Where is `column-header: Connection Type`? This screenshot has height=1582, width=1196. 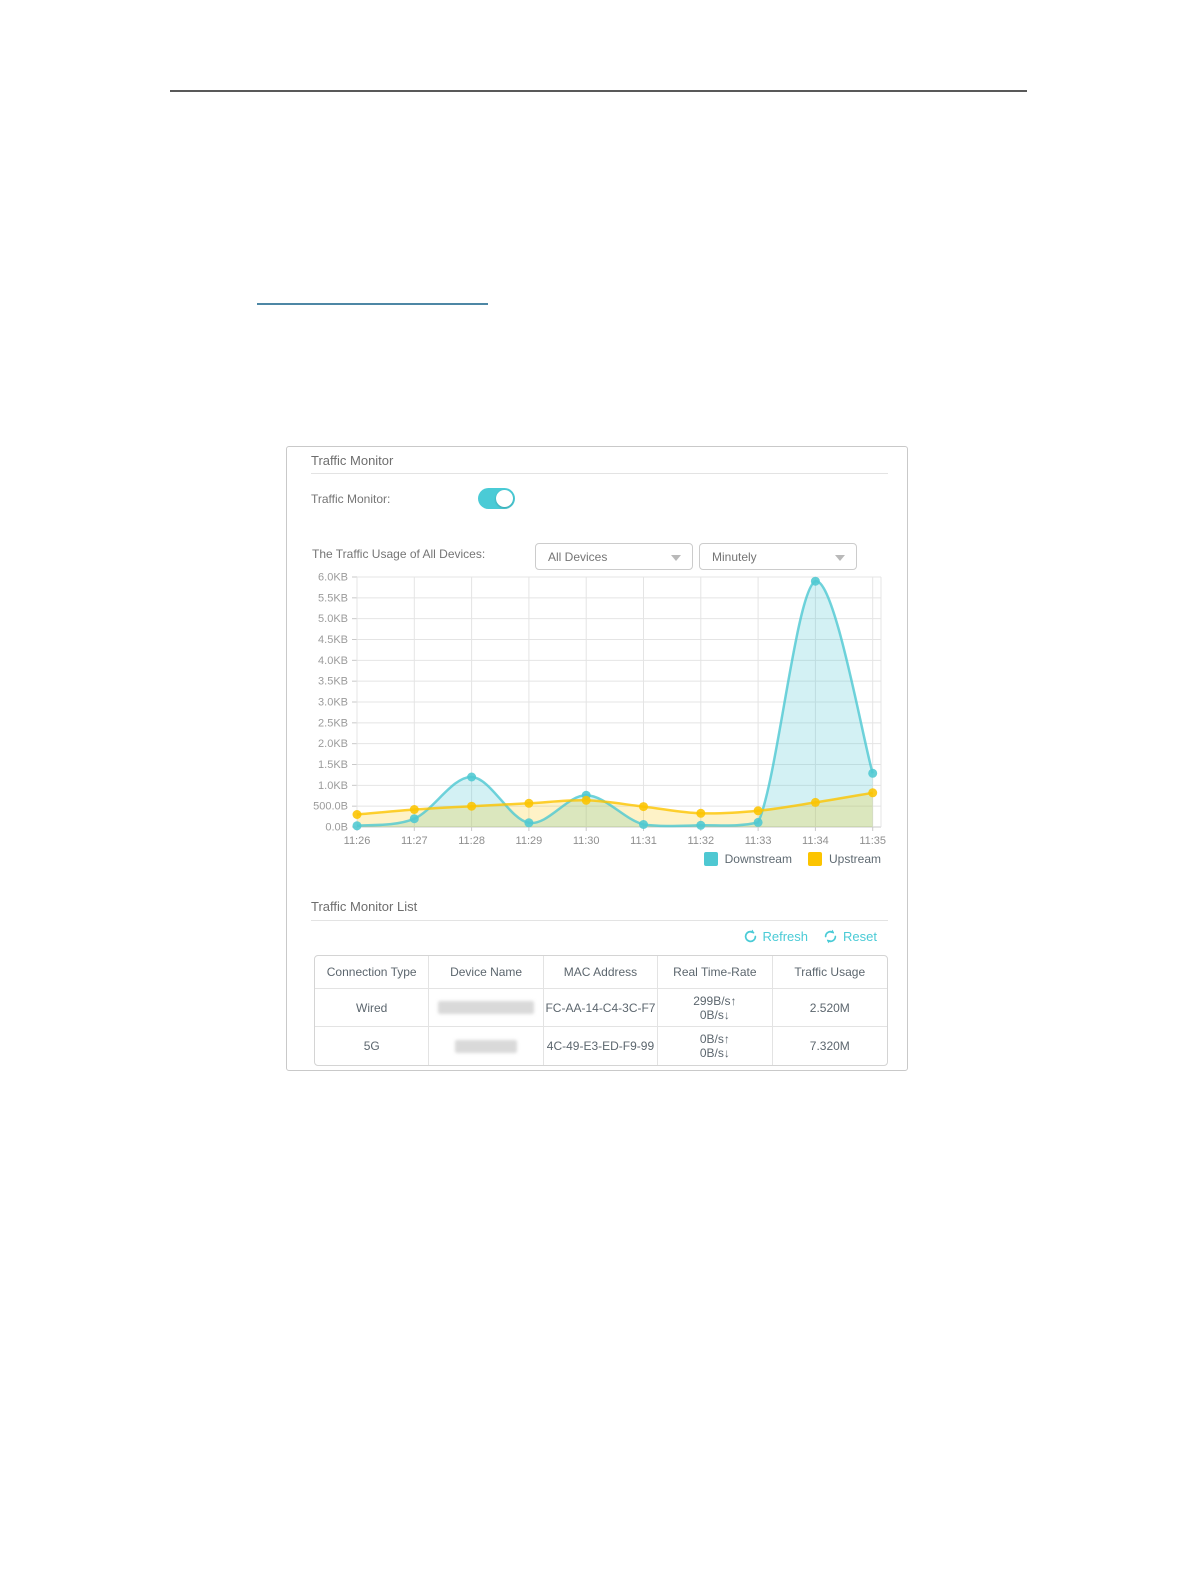
column-header: Connection Type is located at coordinates (372, 972).